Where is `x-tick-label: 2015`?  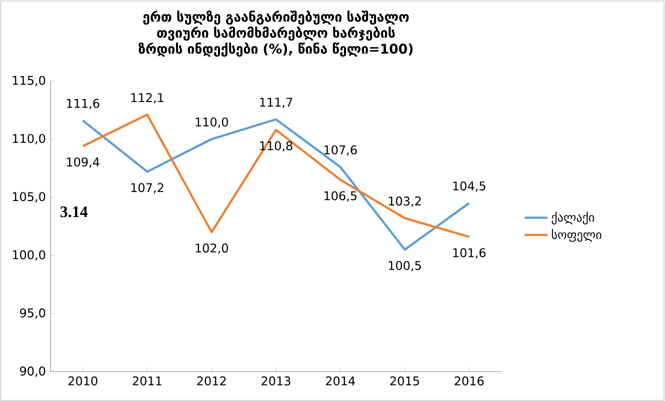
x-tick-label: 2015 is located at coordinates (404, 381).